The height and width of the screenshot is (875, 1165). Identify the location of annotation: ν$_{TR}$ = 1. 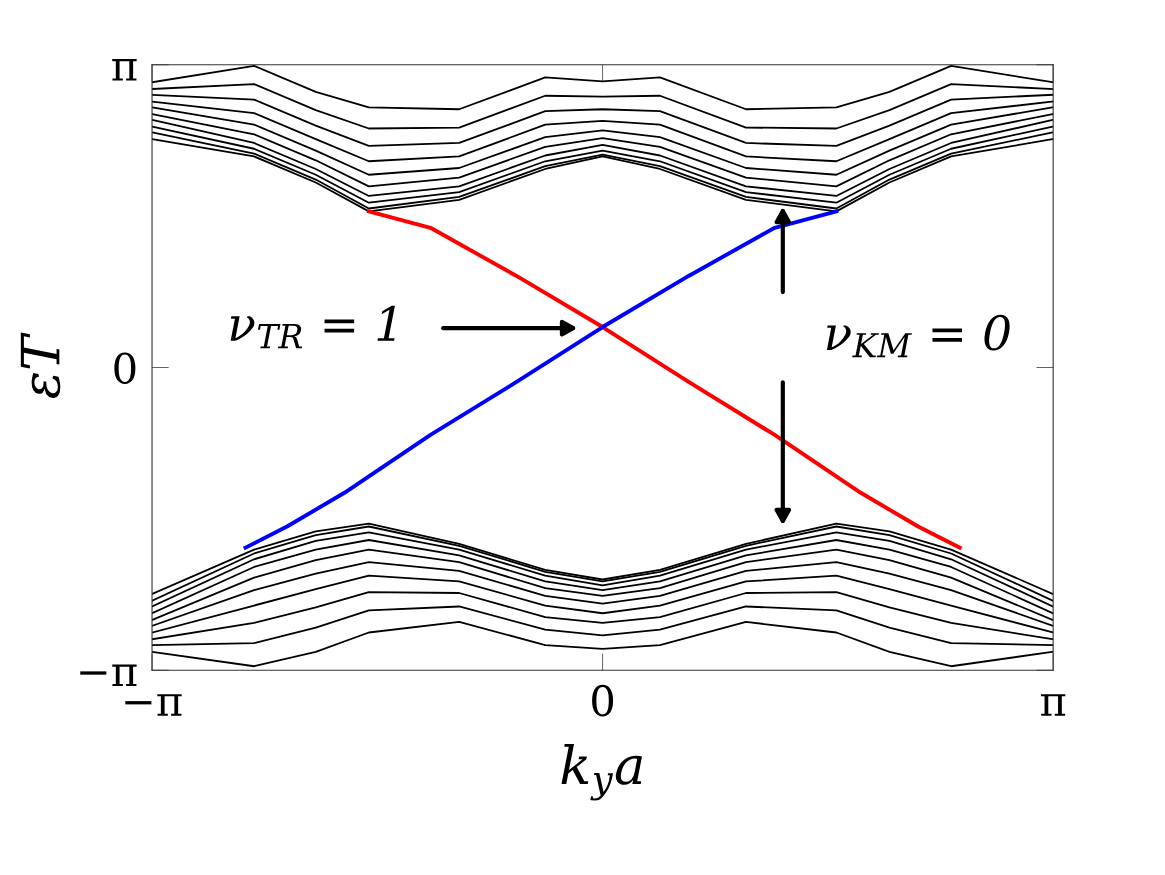
(312, 327).